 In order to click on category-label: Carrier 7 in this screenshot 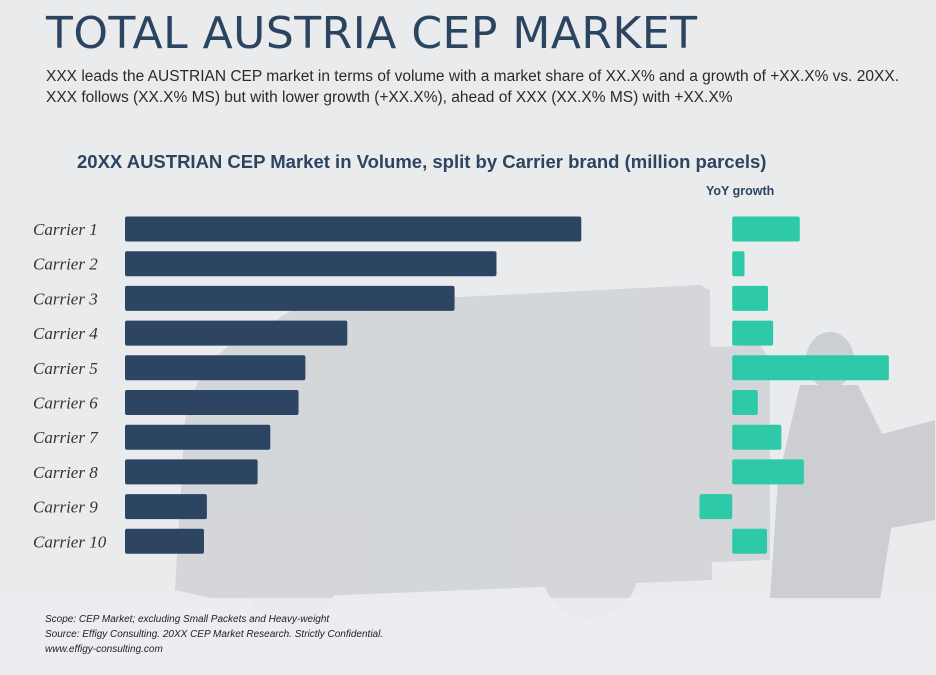, I will do `click(66, 437)`.